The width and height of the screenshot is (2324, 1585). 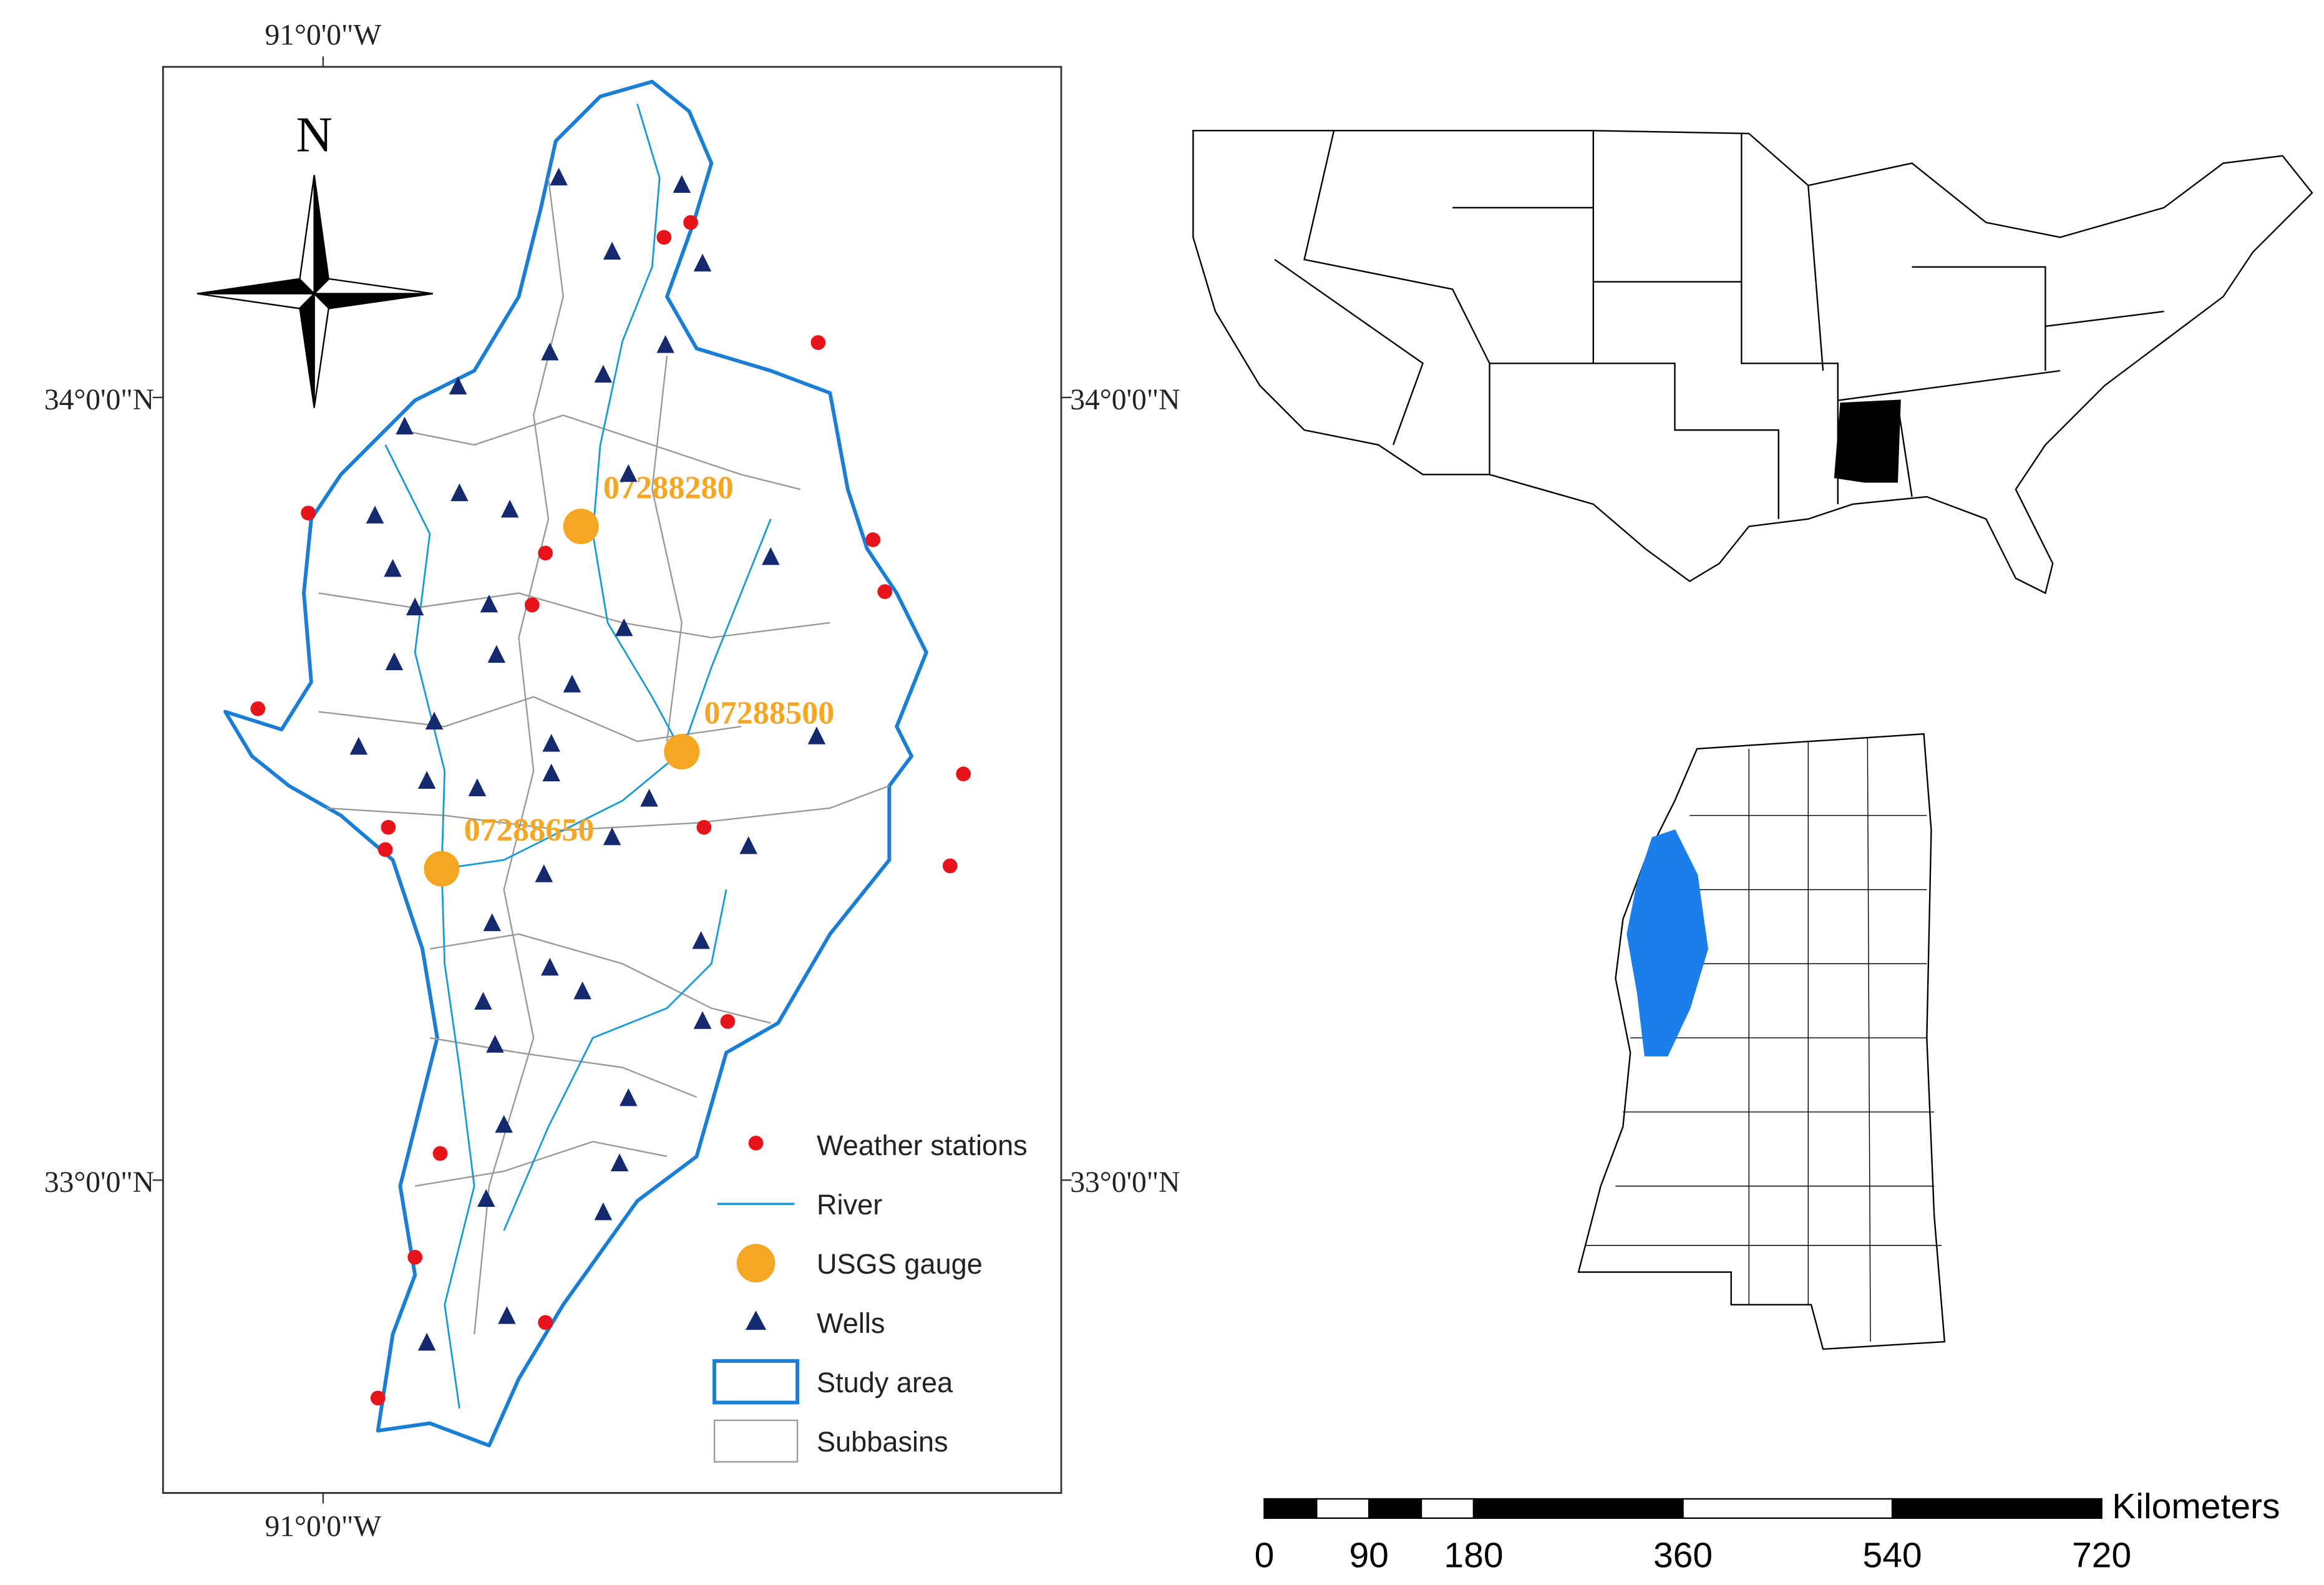 I want to click on north-label: N, so click(x=314, y=135).